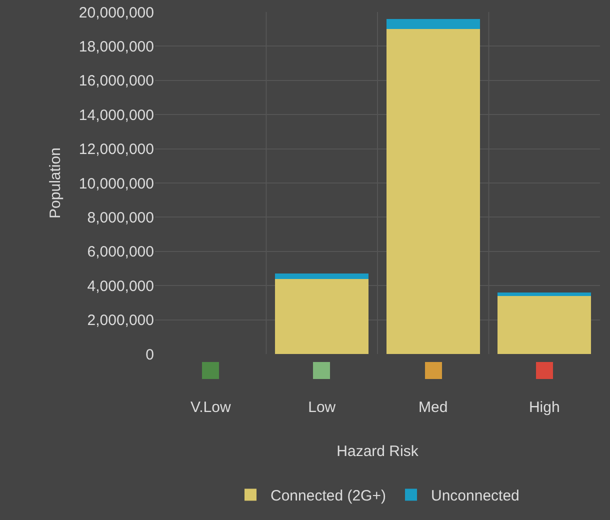 This screenshot has height=520, width=610. Describe the element at coordinates (433, 407) in the screenshot. I see `x-tick-label: Med` at that location.